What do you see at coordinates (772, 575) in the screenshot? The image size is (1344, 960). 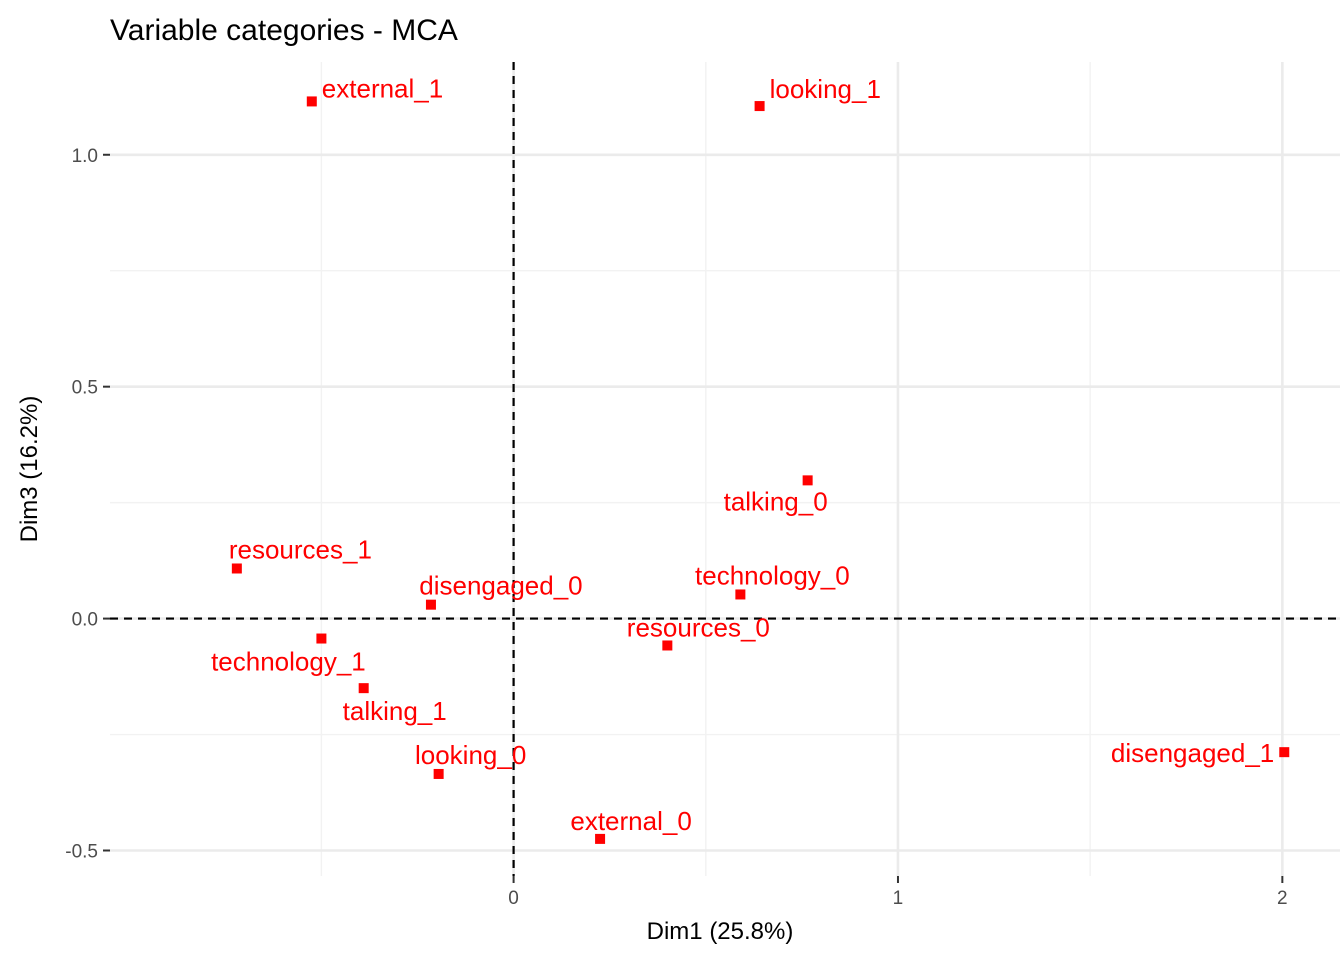 I see `point-label-technology_0: technology_0` at bounding box center [772, 575].